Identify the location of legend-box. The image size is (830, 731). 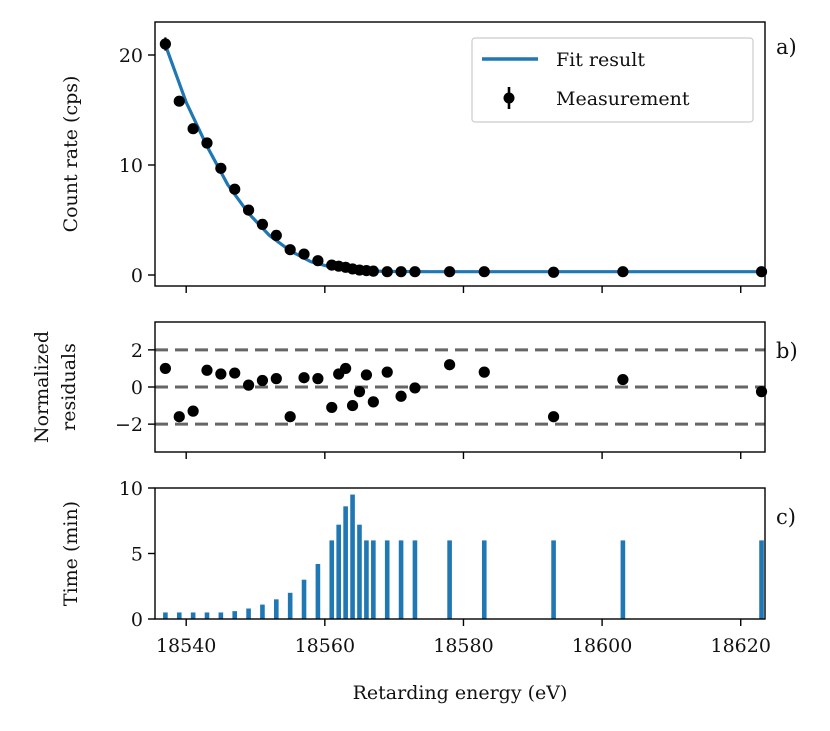
(612, 80).